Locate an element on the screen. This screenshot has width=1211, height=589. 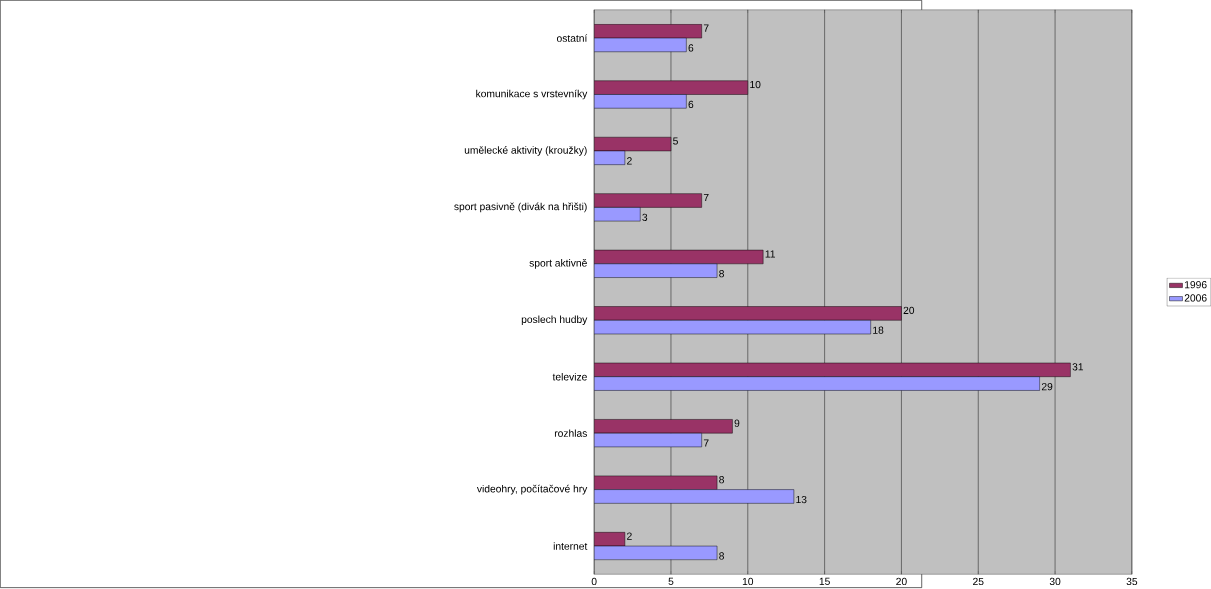
y-tick-label: sport pasivně (divák na hřišti) is located at coordinates (520, 207).